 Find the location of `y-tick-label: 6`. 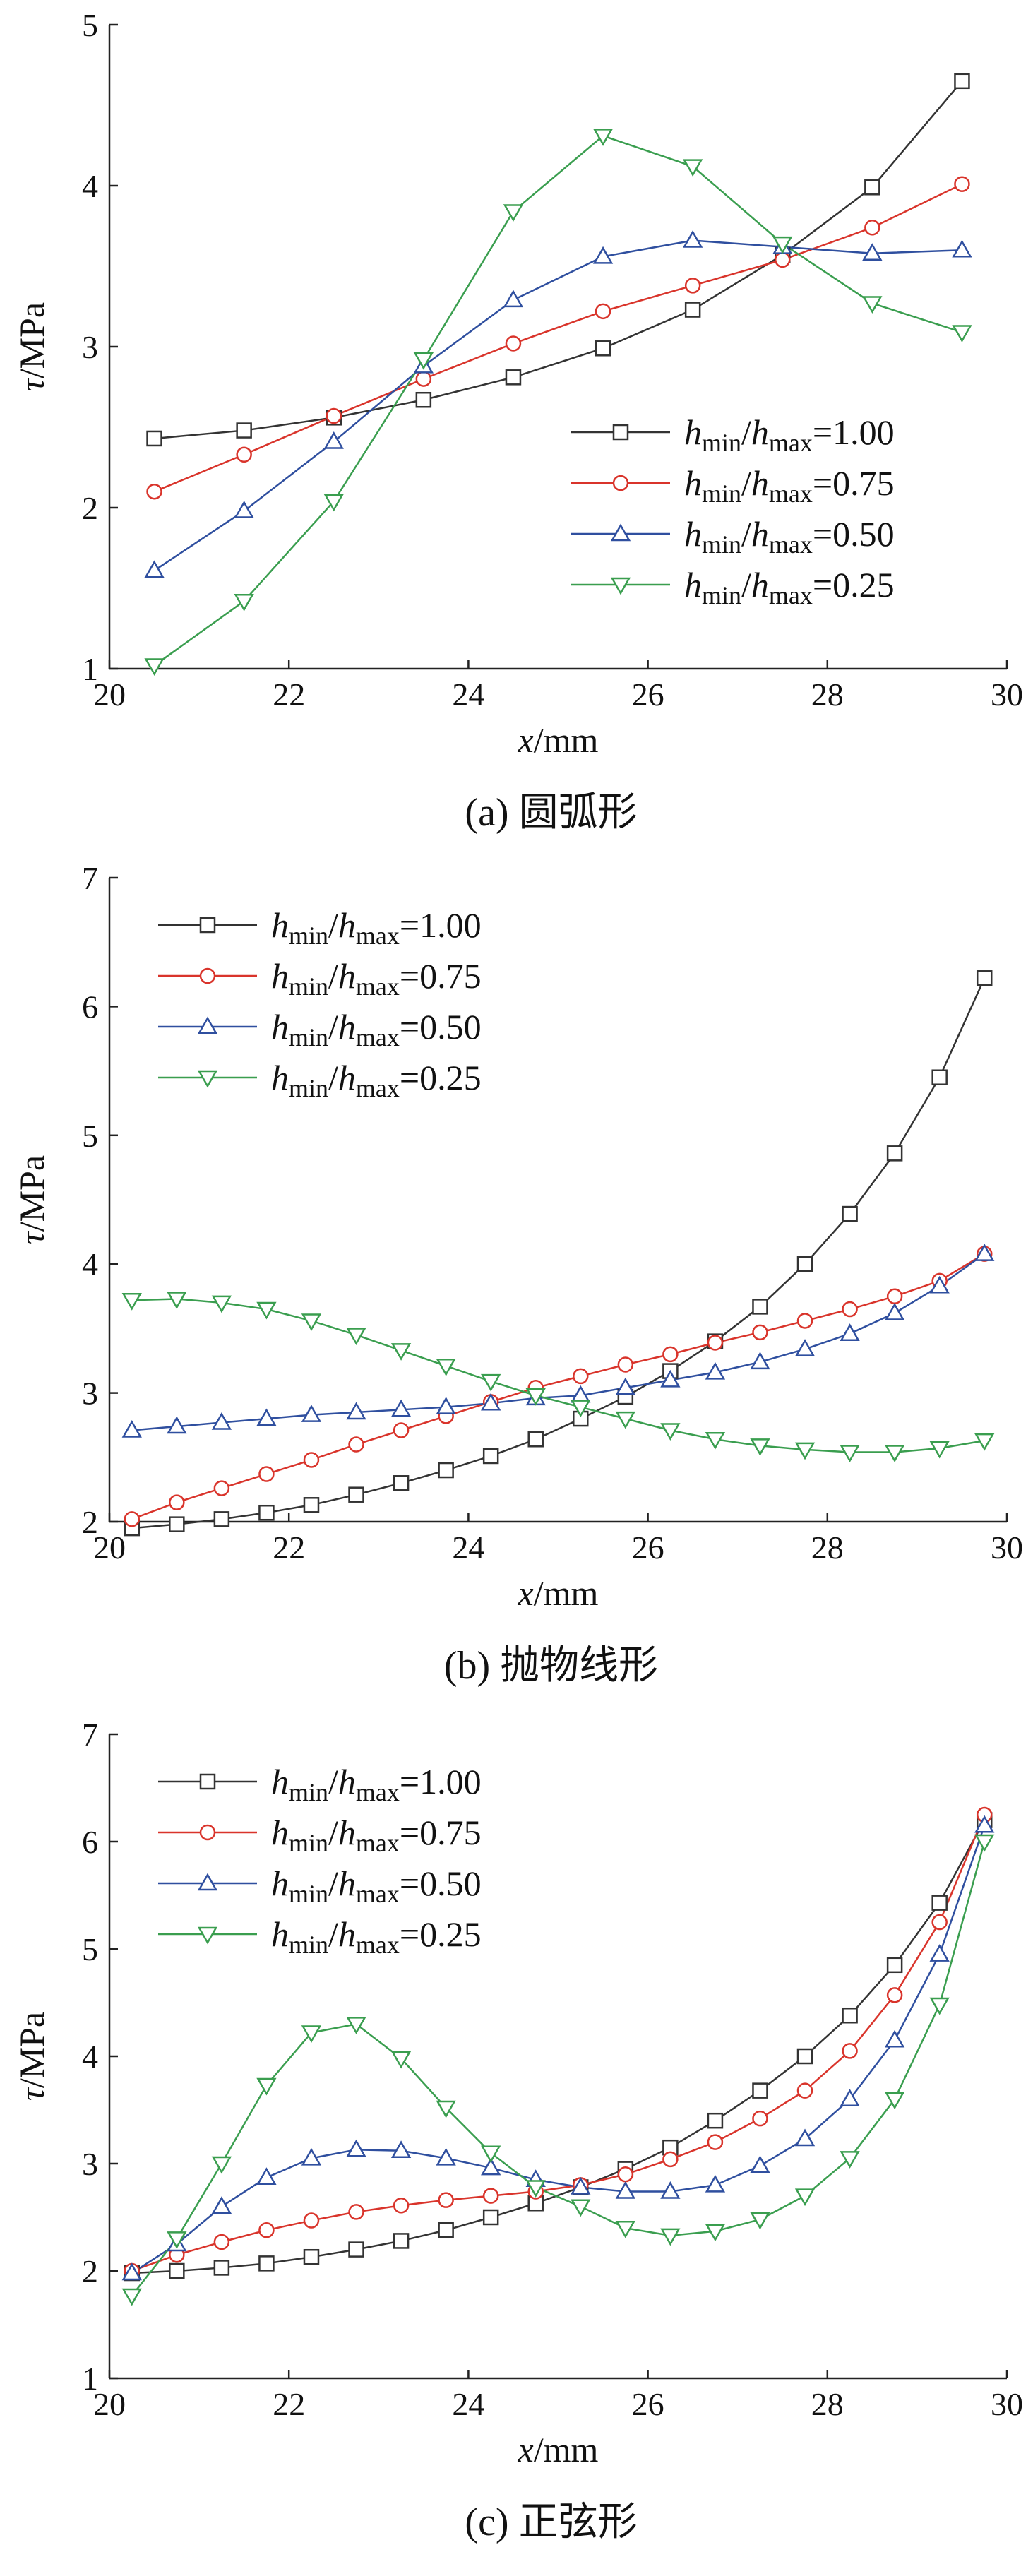

y-tick-label: 6 is located at coordinates (90, 1842).